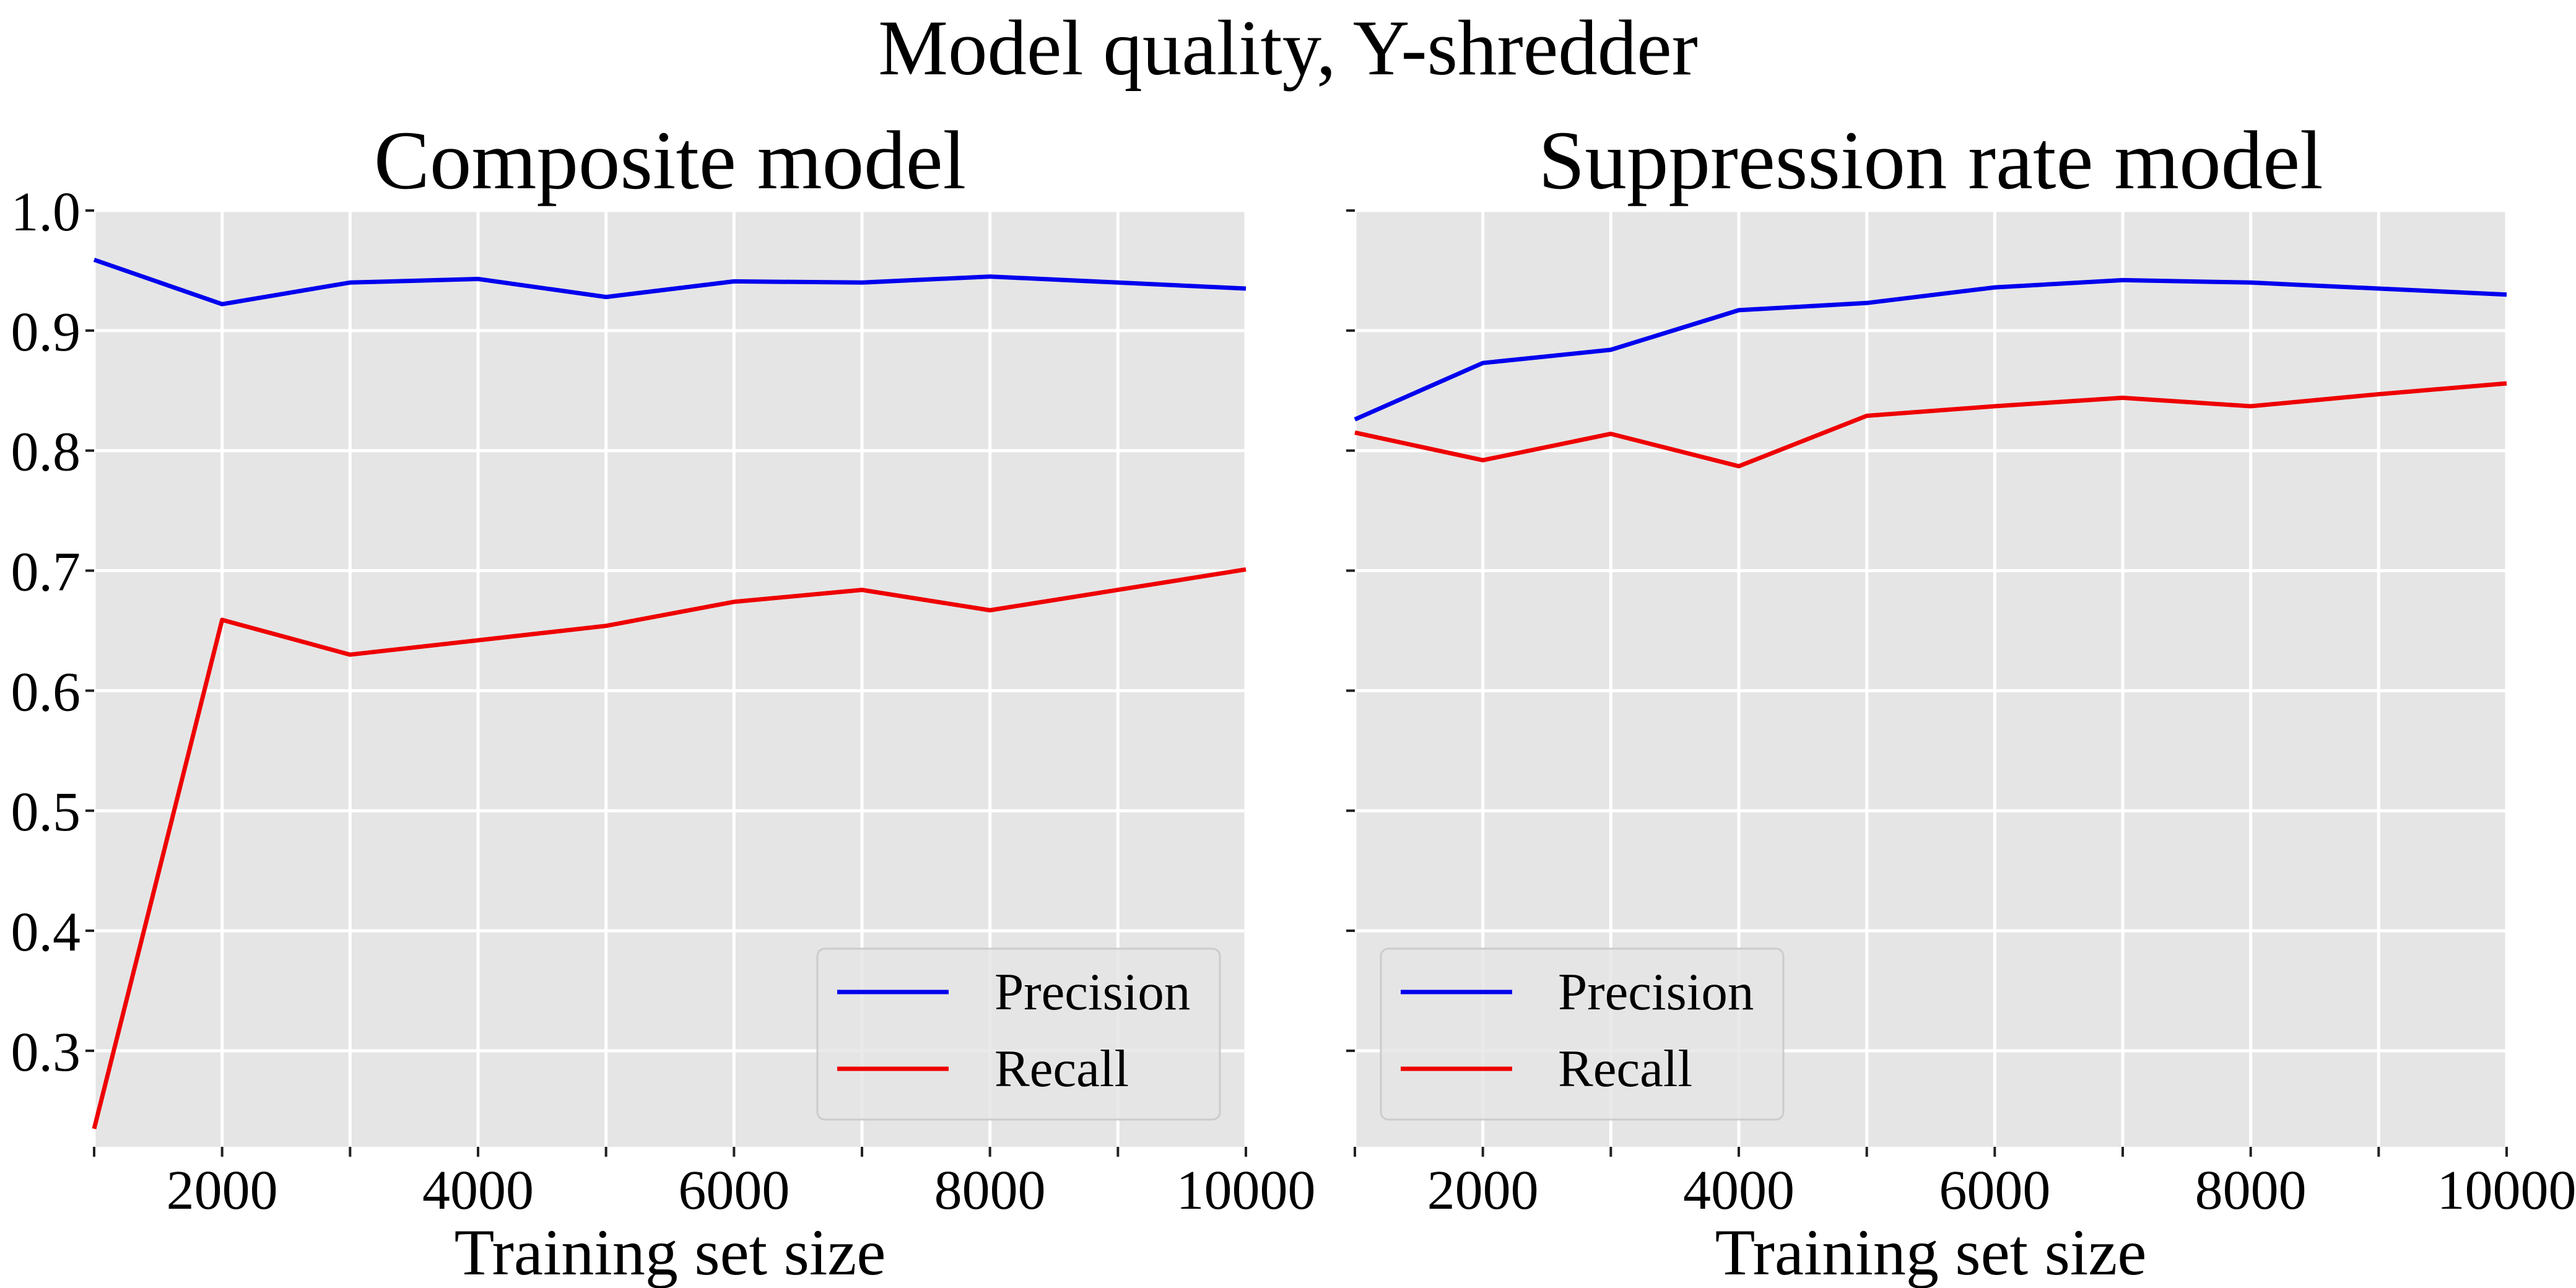 This screenshot has width=2576, height=1288. Describe the element at coordinates (1930, 161) in the screenshot. I see `subplot-title: Suppression rate model` at that location.